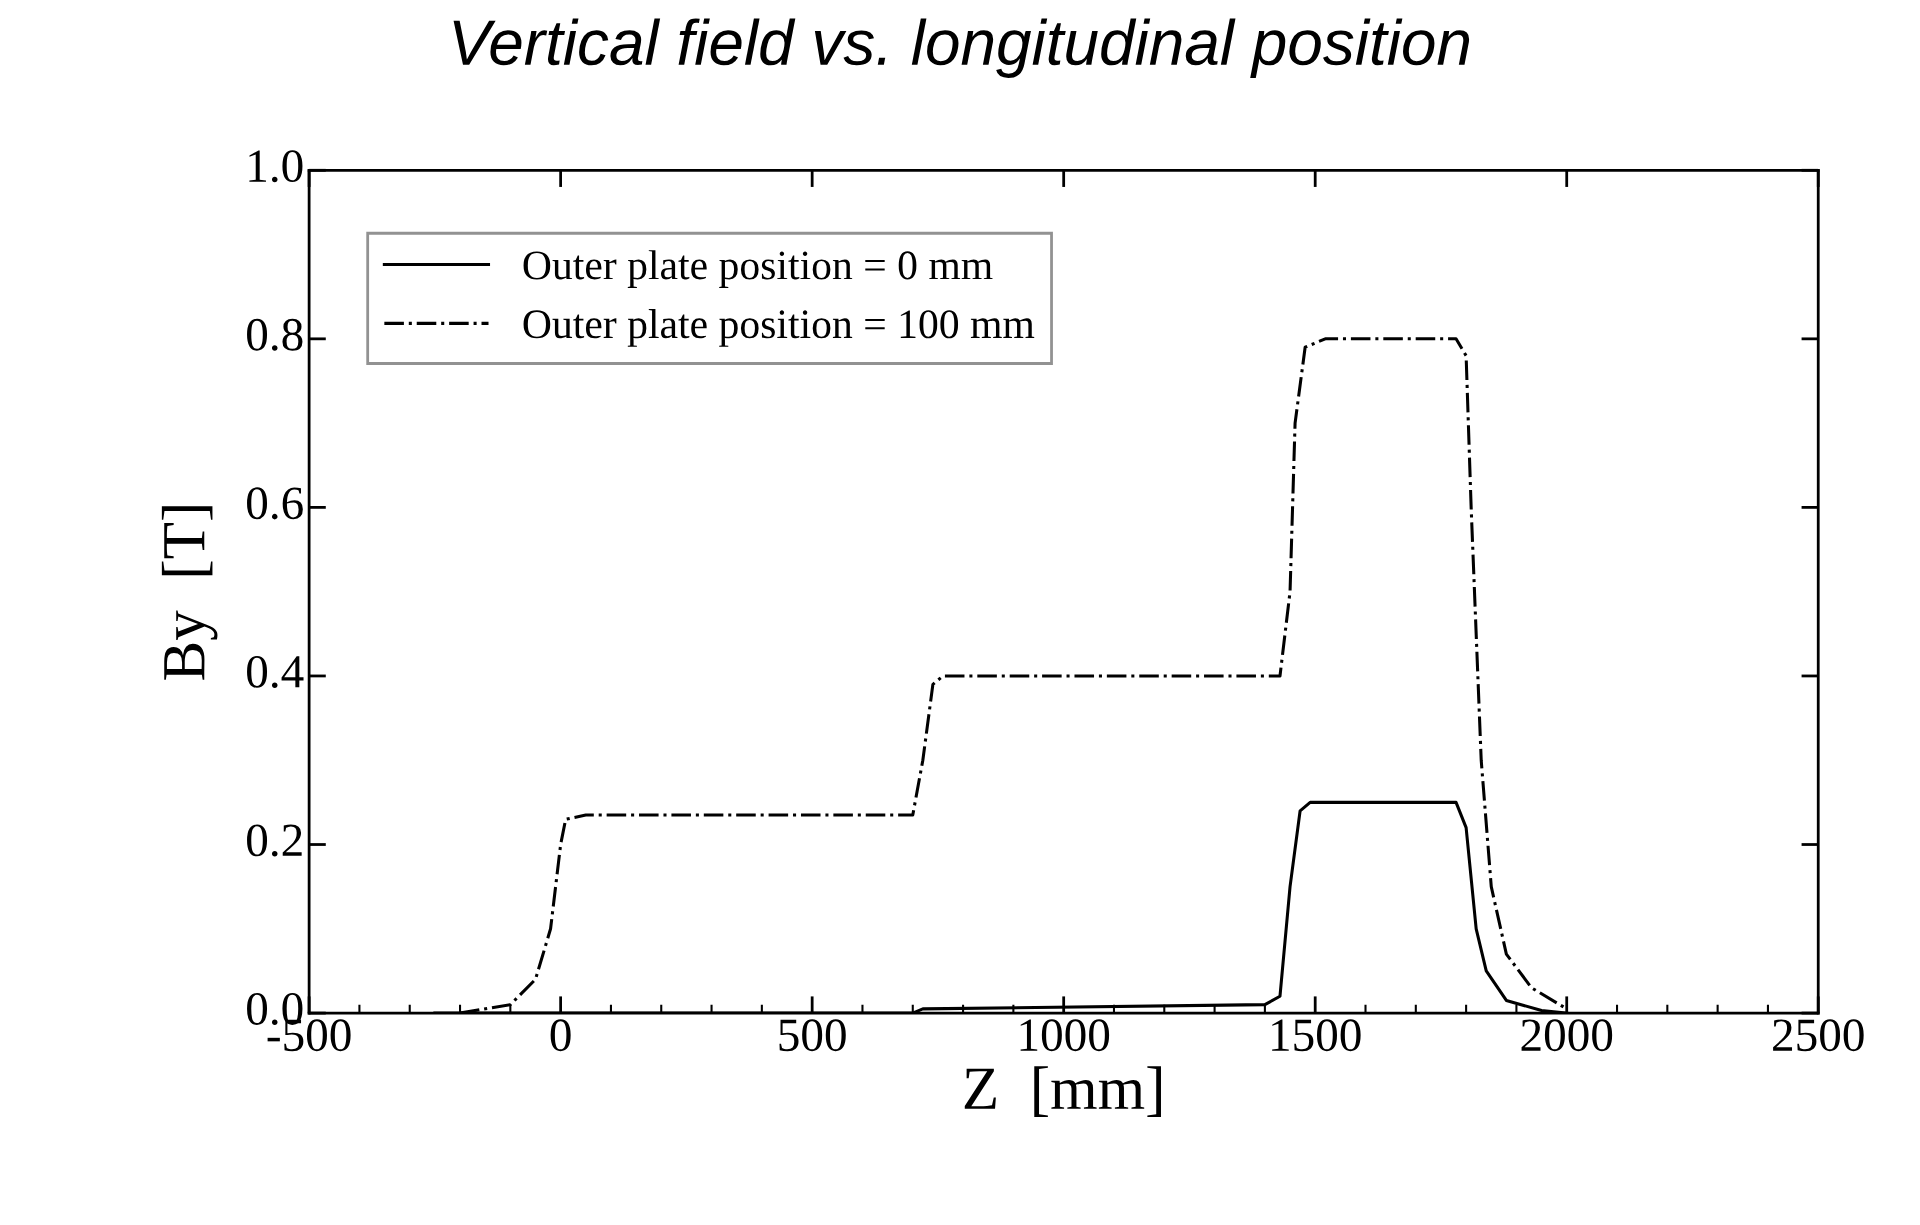  Describe the element at coordinates (812, 1035) in the screenshot. I see `x-tick-label: 500` at that location.